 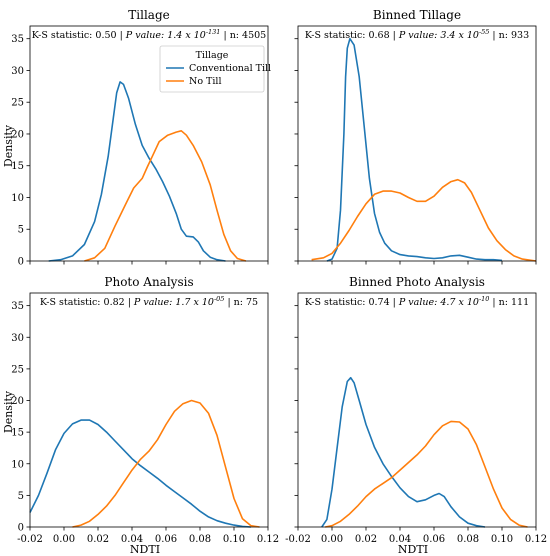 What do you see at coordinates (413, 549) in the screenshot?
I see `x-axis-label-right: NDTI` at bounding box center [413, 549].